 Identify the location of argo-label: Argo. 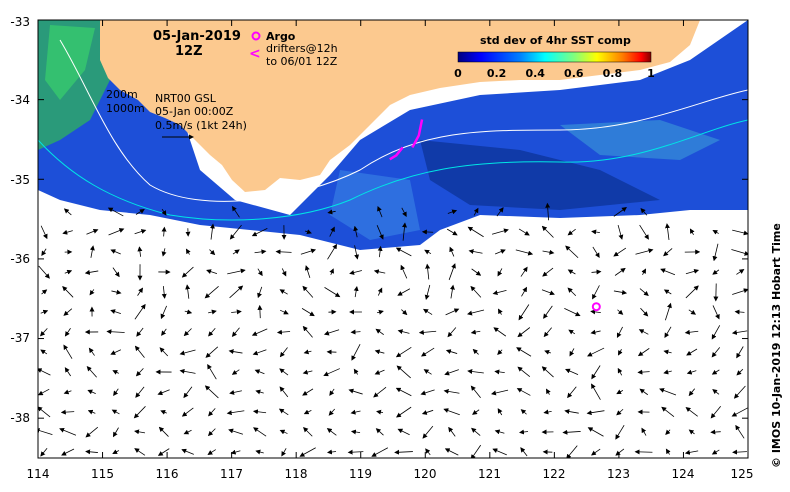
(281, 36).